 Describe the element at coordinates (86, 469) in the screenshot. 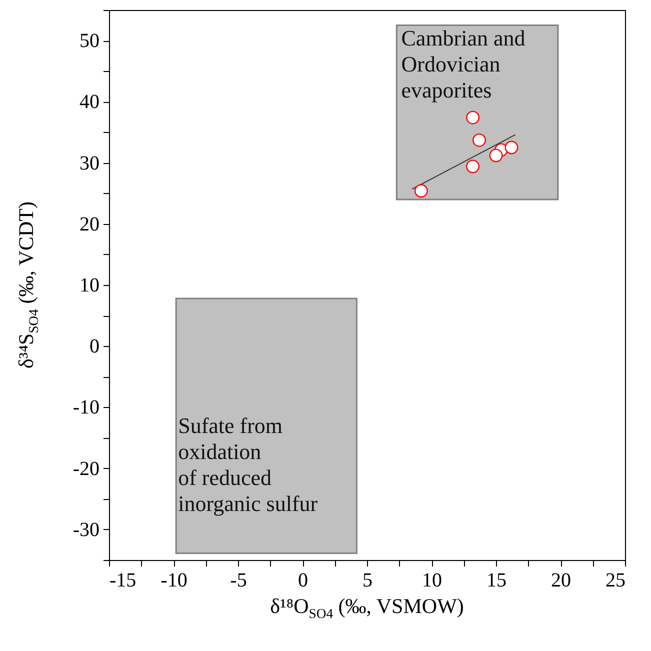

I see `y-tick-label: -20` at that location.